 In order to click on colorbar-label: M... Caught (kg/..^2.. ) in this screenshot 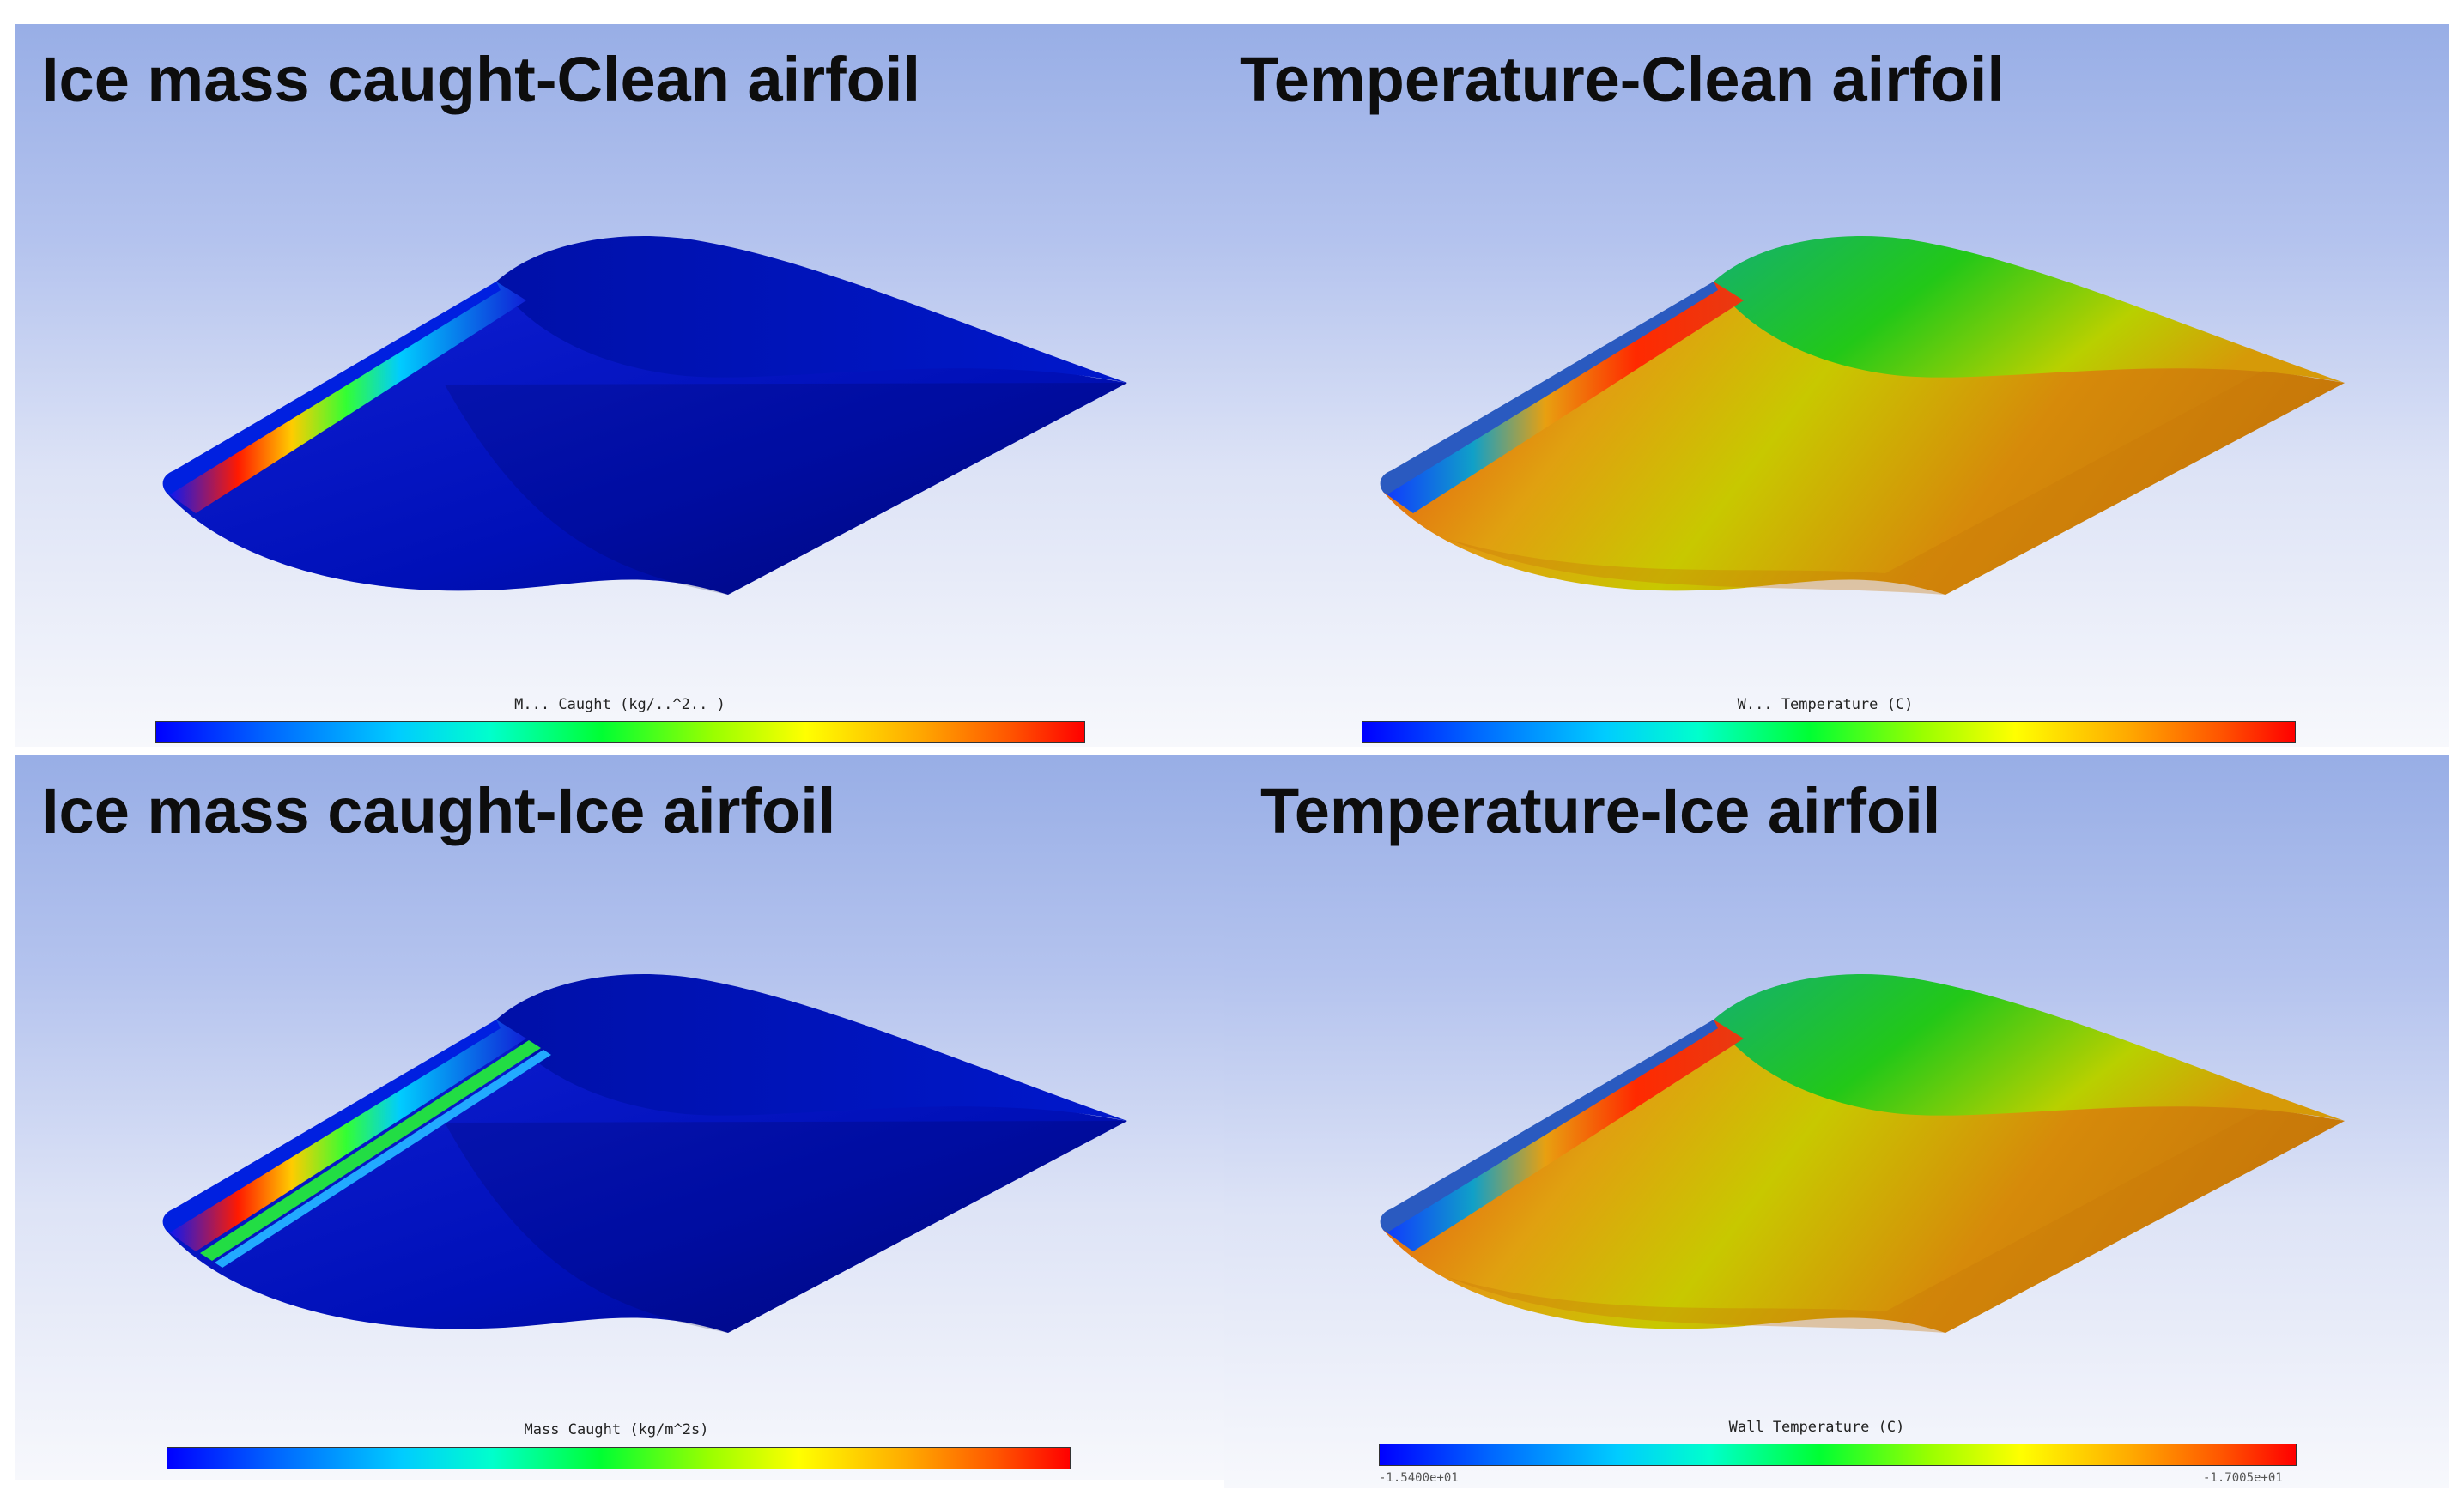, I will do `click(619, 705)`.